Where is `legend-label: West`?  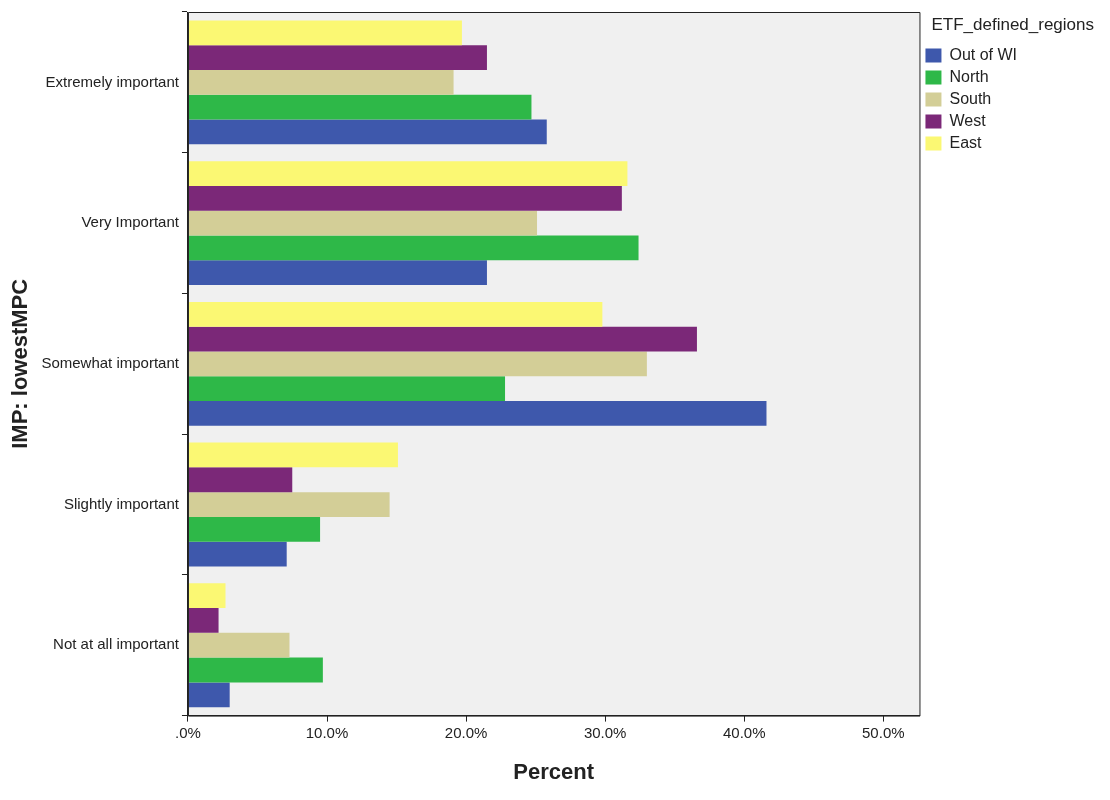 legend-label: West is located at coordinates (968, 120).